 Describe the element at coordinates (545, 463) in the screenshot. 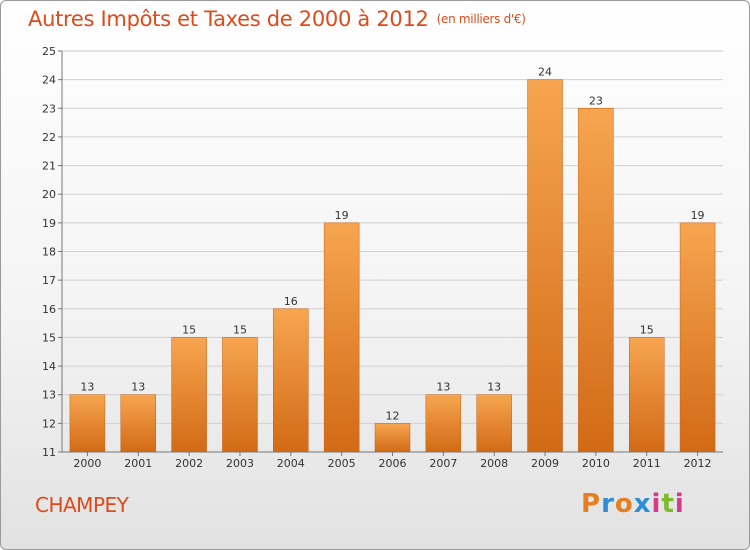

I see `x-tick-label: 2009` at that location.